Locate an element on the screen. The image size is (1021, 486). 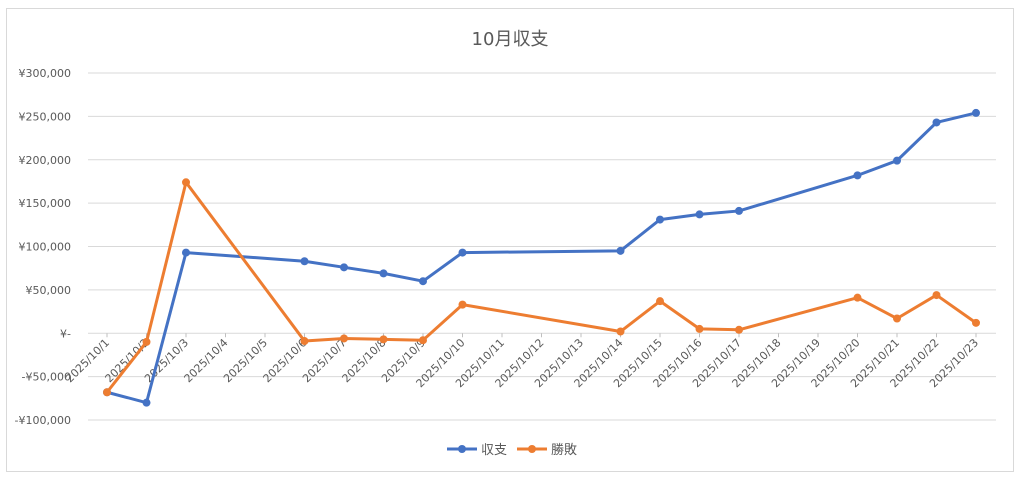
y-tick-label: ¥50,000 is located at coordinates (49, 290).